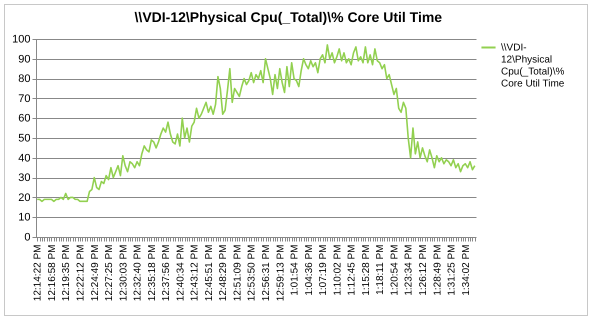 This screenshot has width=594, height=322. What do you see at coordinates (352, 270) in the screenshot?
I see `x-tick-label: 1:12:45 PM` at bounding box center [352, 270].